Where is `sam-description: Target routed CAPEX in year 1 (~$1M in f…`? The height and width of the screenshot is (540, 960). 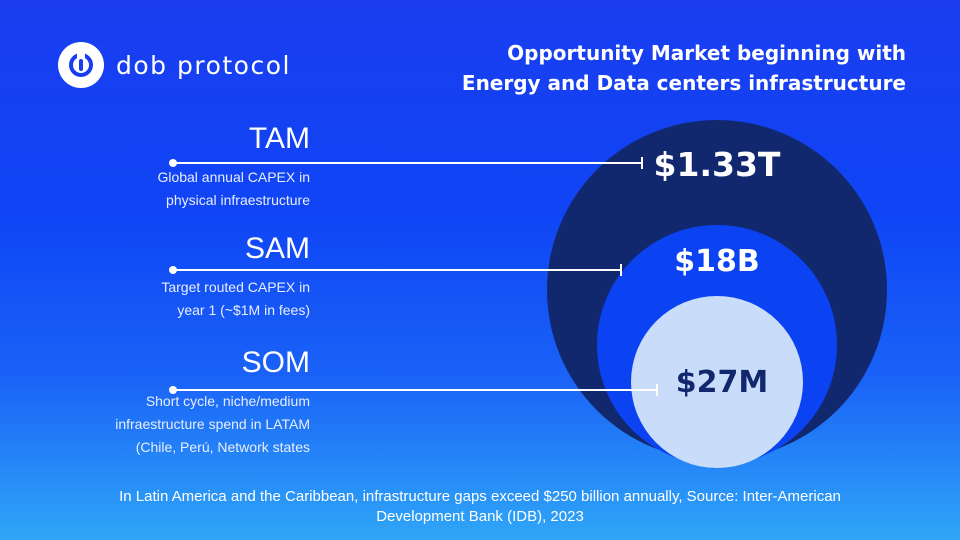 sam-description: Target routed CAPEX in year 1 (~$1M in f… is located at coordinates (180, 299).